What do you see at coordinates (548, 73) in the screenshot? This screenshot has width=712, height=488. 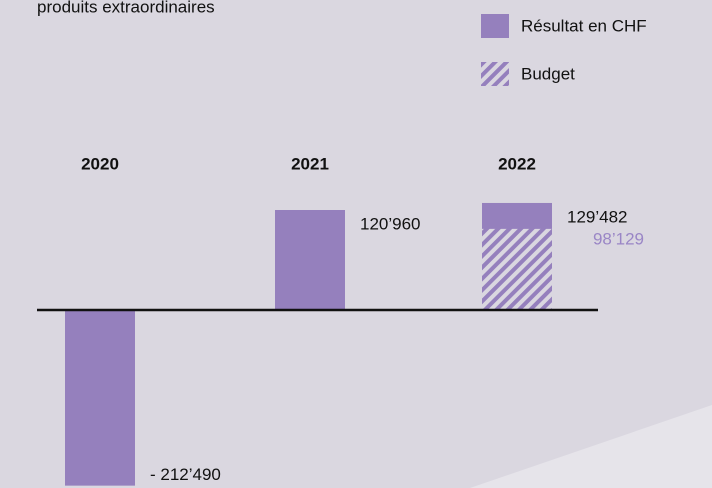 I see `legend-label: Budget` at bounding box center [548, 73].